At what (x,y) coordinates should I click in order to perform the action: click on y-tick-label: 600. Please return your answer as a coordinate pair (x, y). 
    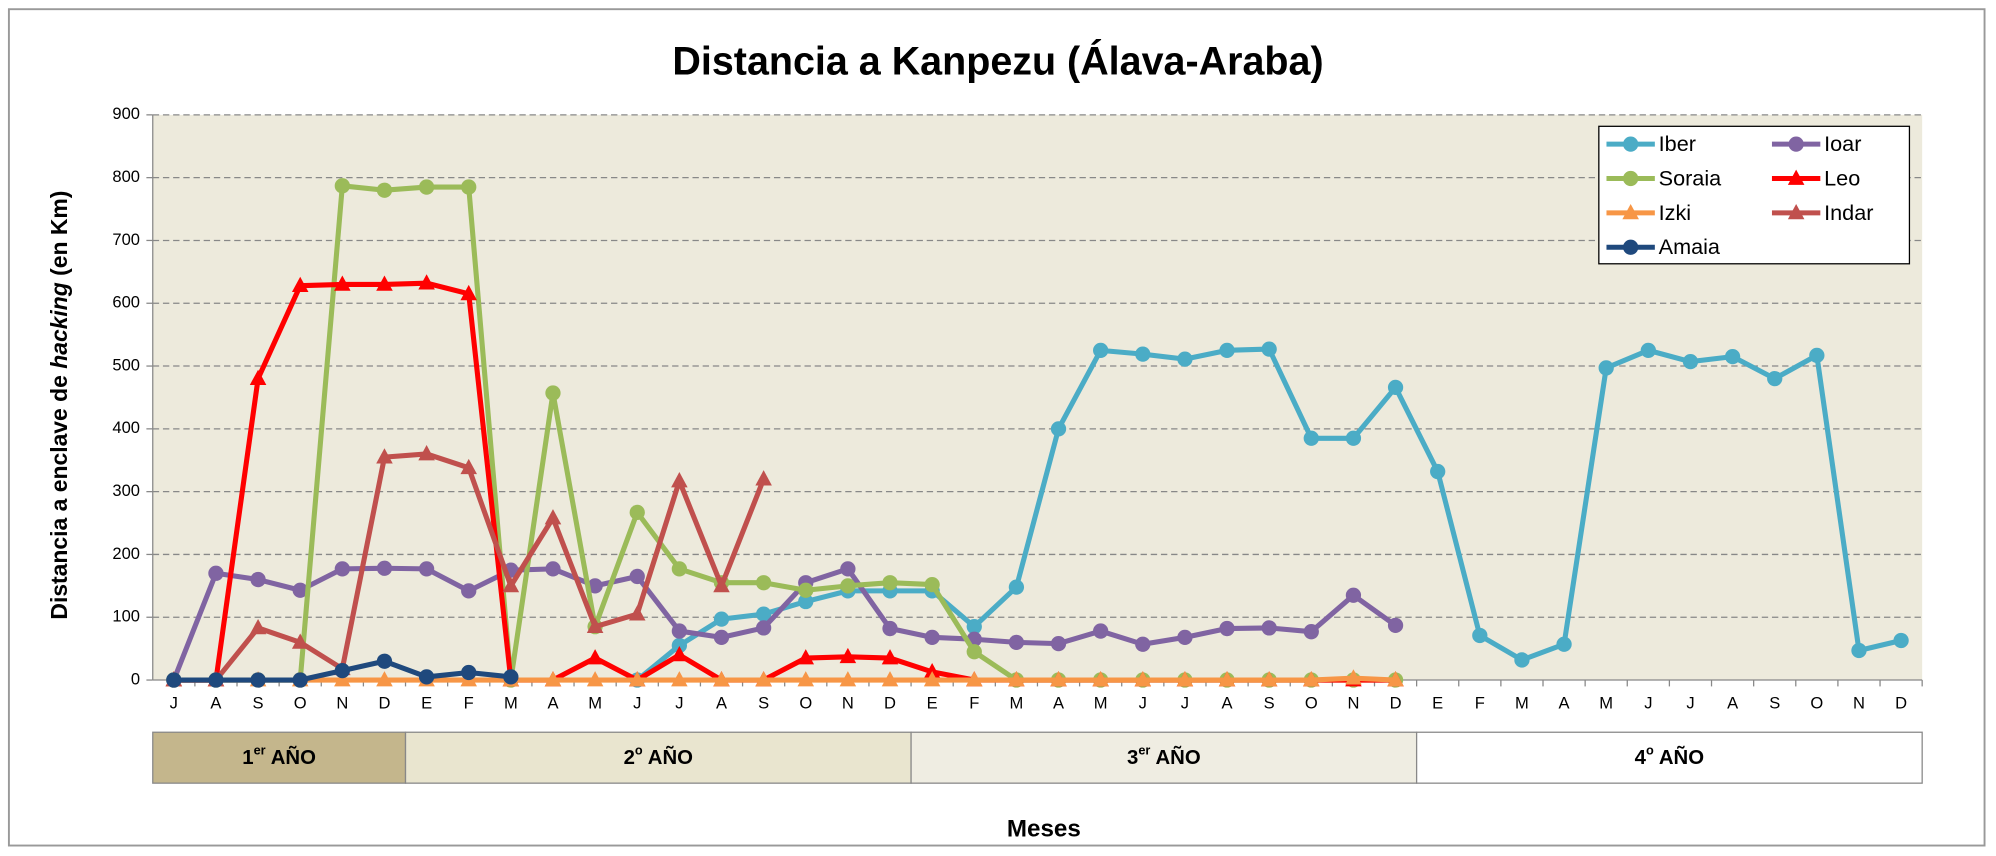
    Looking at the image, I should click on (126, 302).